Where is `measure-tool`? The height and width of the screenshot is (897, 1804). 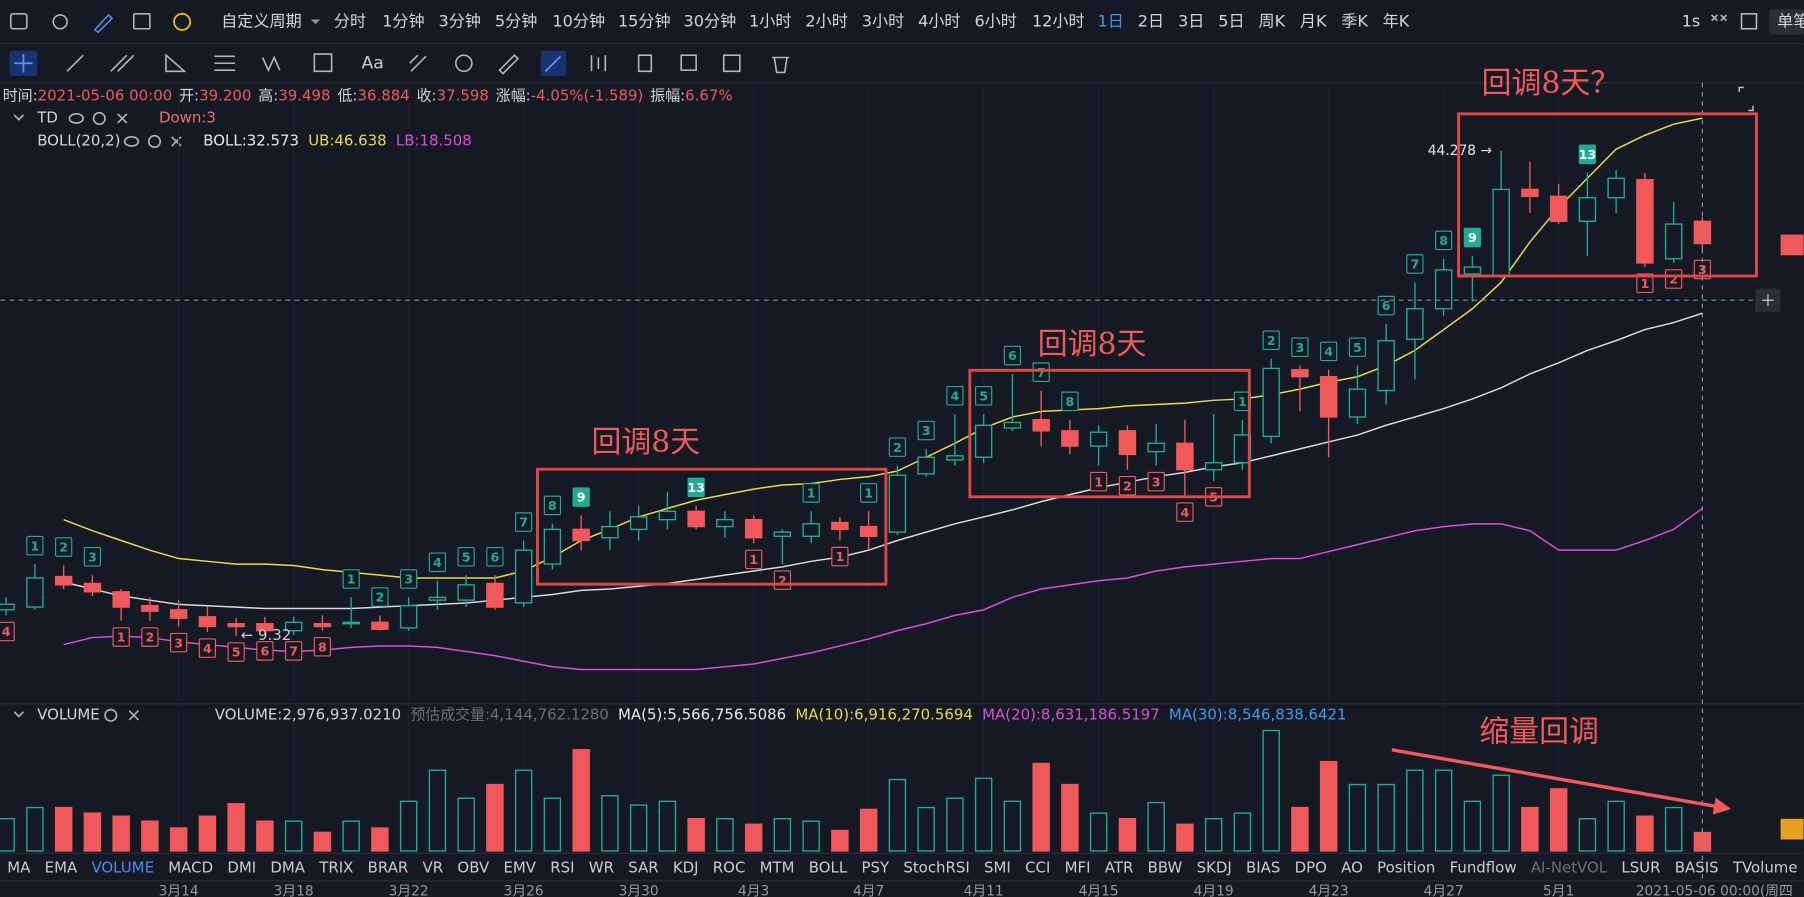
measure-tool is located at coordinates (323, 63).